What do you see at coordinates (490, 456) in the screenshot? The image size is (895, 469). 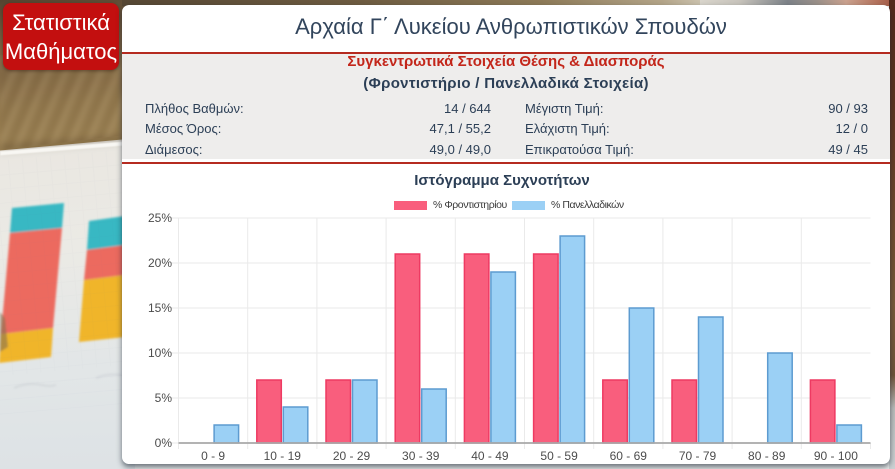 I see `svg-text: 40 - 49` at bounding box center [490, 456].